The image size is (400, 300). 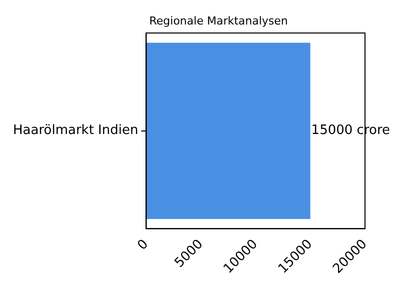 I want to click on x-tick-label: 0, so click(x=143, y=245).